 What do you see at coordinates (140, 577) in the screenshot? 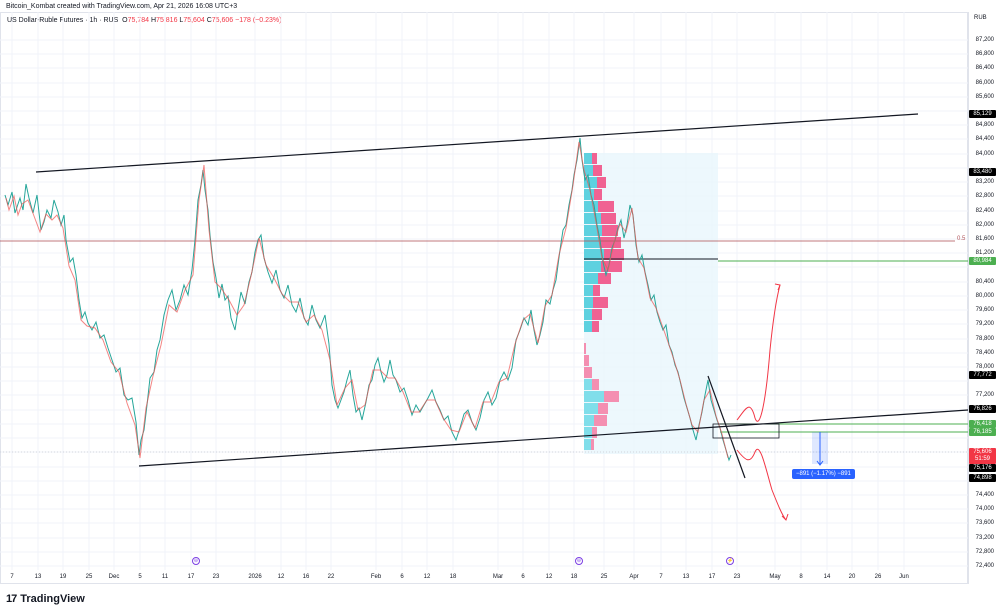
I see `time-tick: 5` at bounding box center [140, 577].